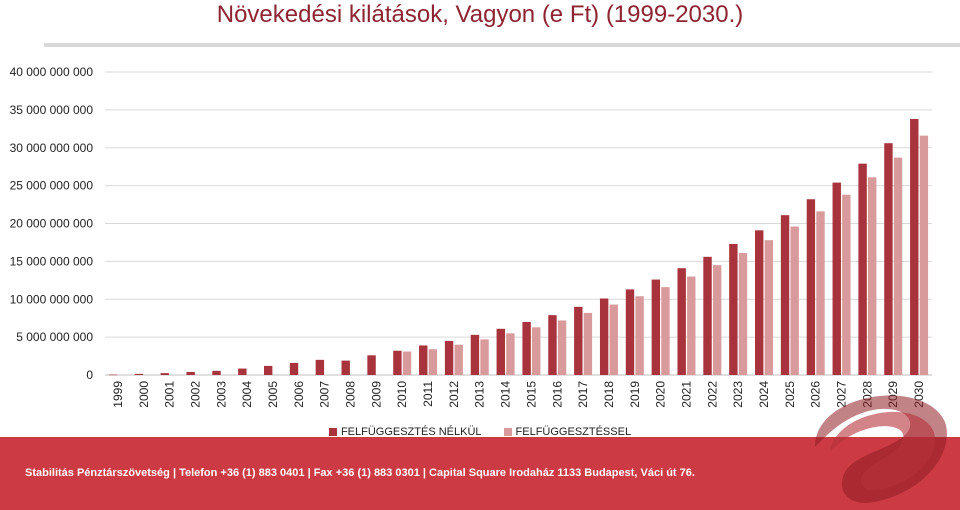  Describe the element at coordinates (299, 394) in the screenshot. I see `x-tick-label: 2006` at that location.